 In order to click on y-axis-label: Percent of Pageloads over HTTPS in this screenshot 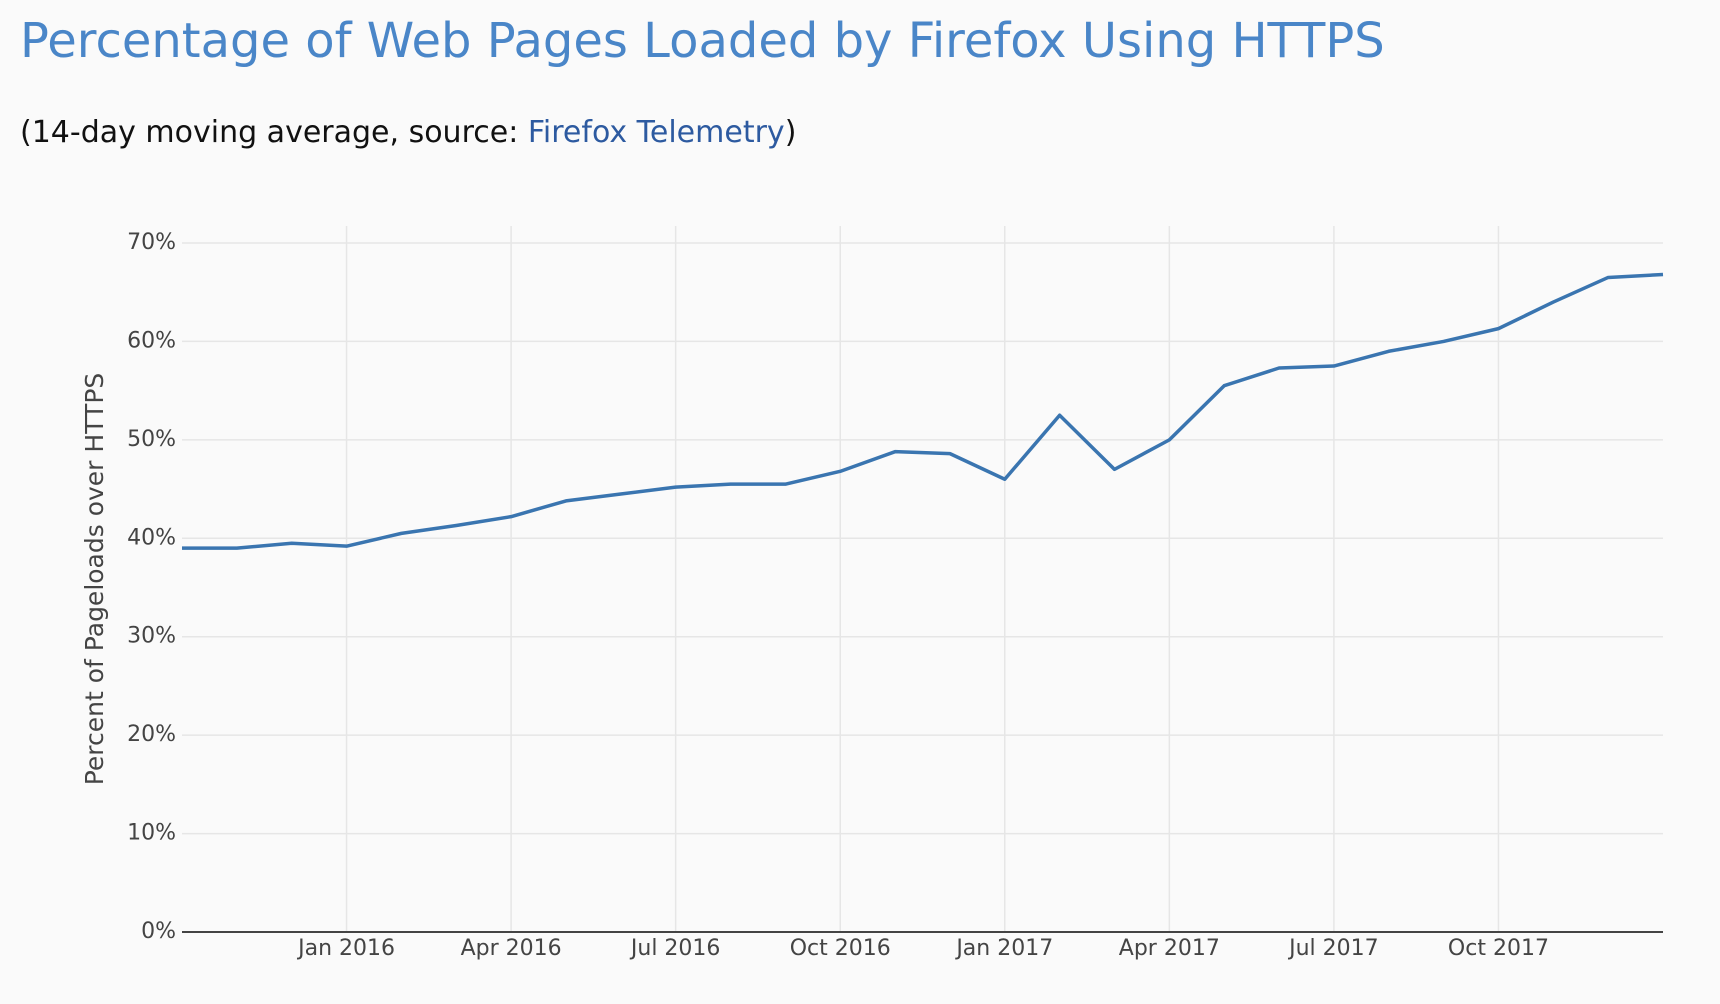, I will do `click(94, 579)`.